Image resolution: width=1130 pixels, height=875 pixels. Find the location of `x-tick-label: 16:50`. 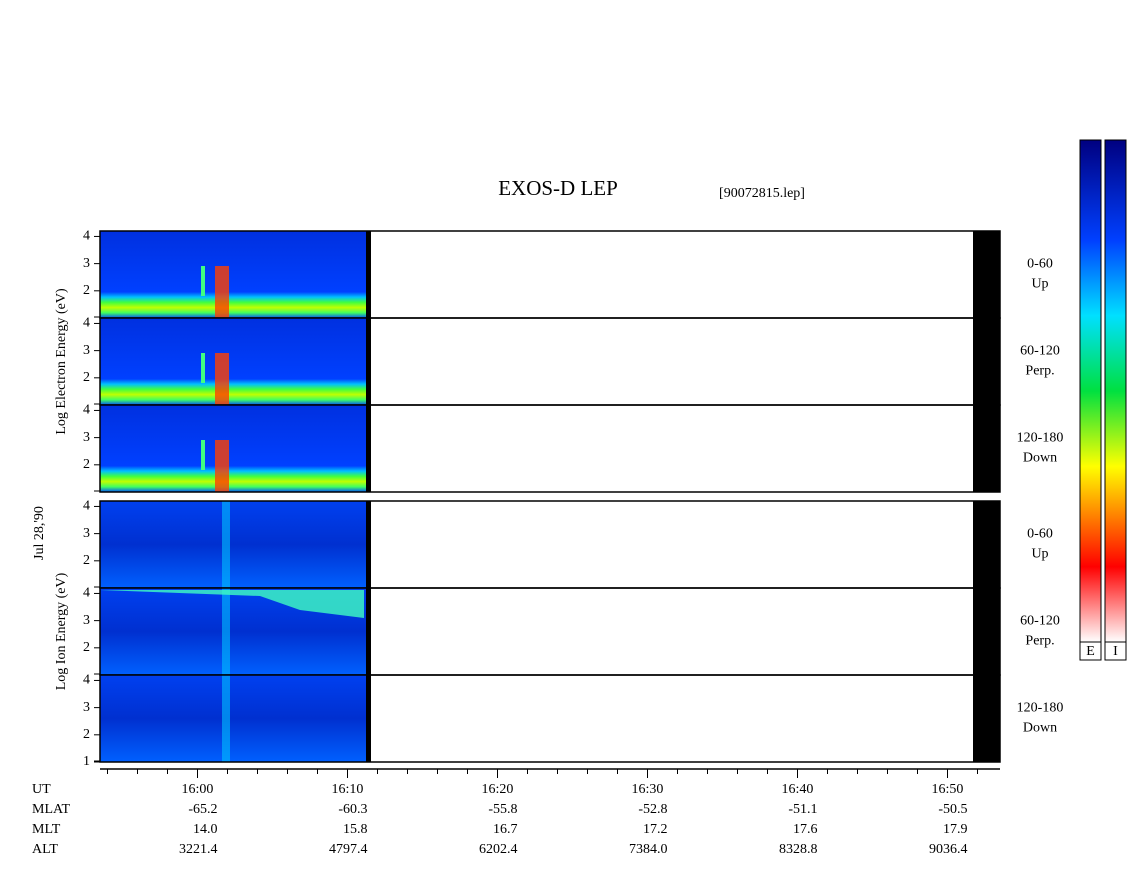

x-tick-label: 16:50 is located at coordinates (948, 789).